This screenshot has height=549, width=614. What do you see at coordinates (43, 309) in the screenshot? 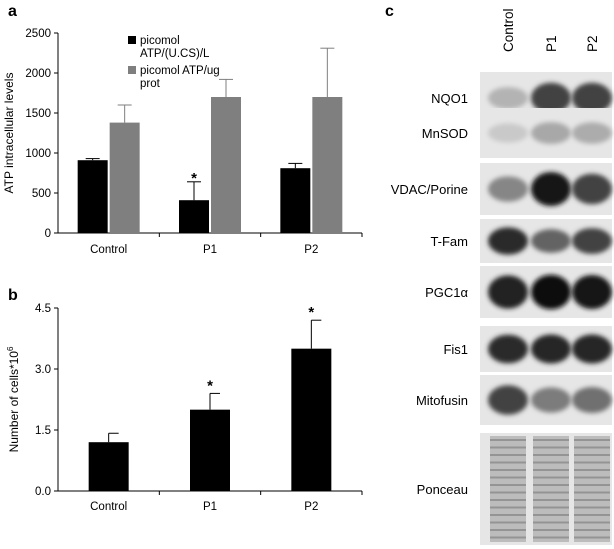
I see `y-tick-label: 4.5` at bounding box center [43, 309].